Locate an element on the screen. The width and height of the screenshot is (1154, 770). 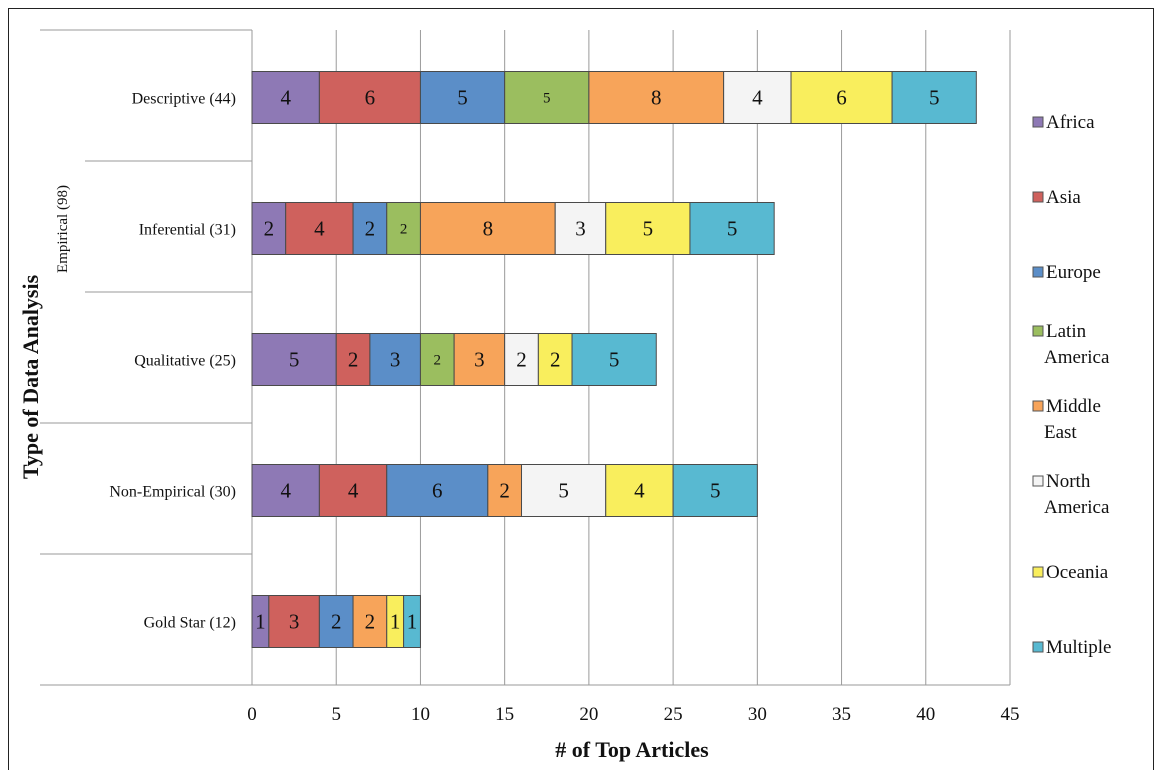
x-tick-30: 30 is located at coordinates (757, 714).